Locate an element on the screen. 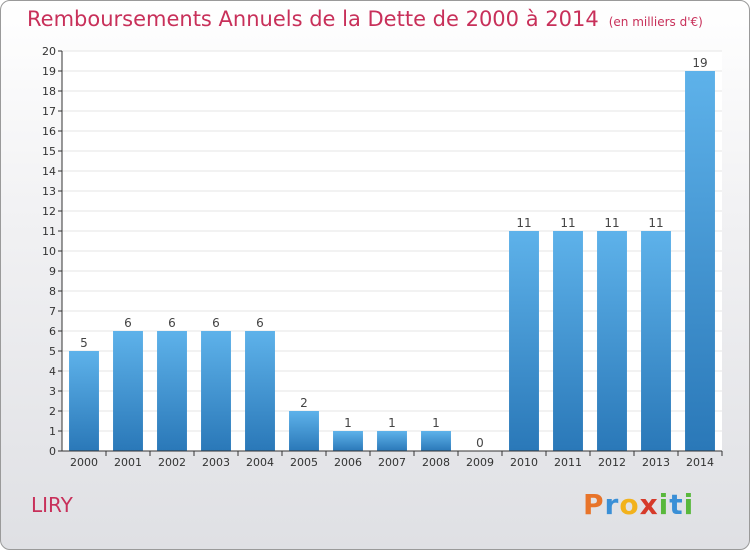 This screenshot has width=750, height=550. y-tick-label: 14 is located at coordinates (49, 171).